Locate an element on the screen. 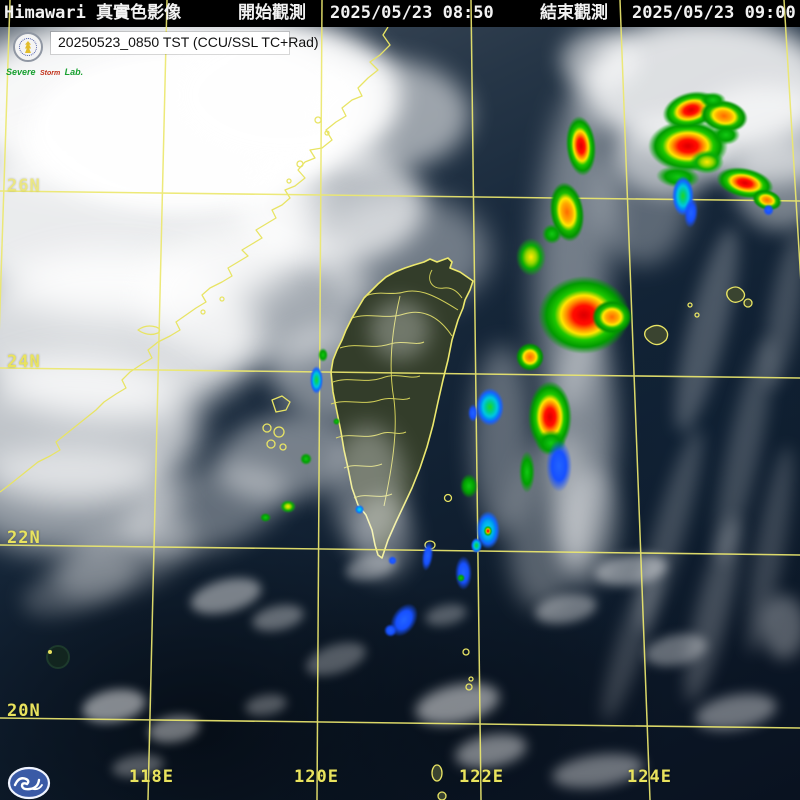 The width and height of the screenshot is (800, 800). pagoda-icon is located at coordinates (28, 47).